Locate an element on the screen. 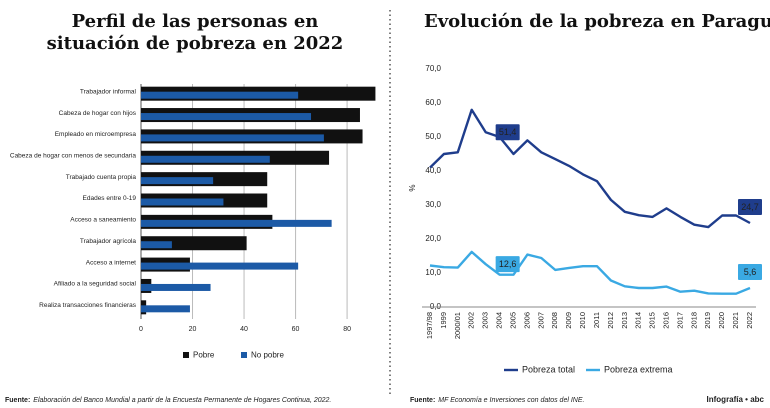  value-label: 51,4 is located at coordinates (508, 132).